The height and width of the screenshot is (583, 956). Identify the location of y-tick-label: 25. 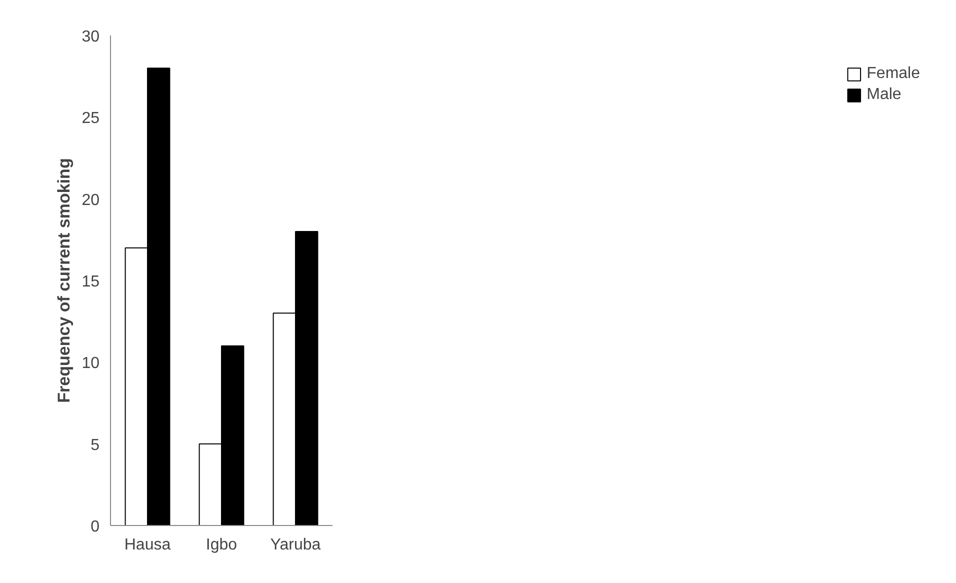
(91, 119).